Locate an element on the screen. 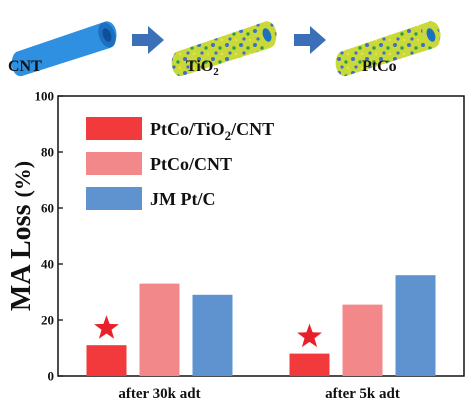 The width and height of the screenshot is (474, 405). y-tick-label: 60 is located at coordinates (47, 208).